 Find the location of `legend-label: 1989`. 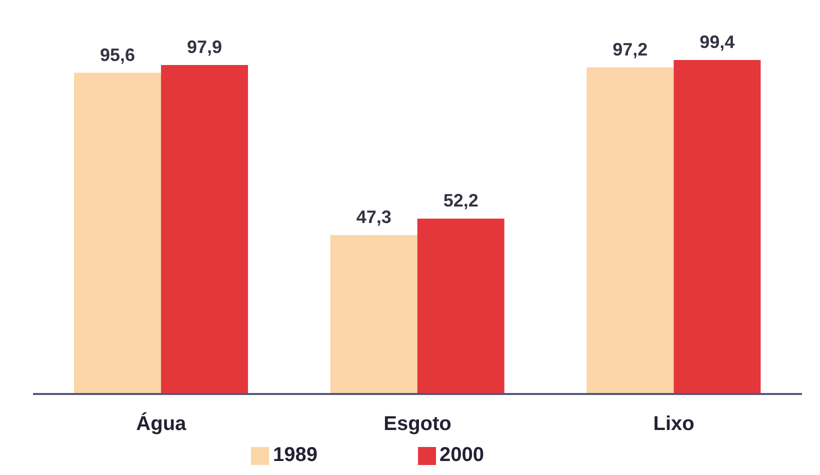

legend-label: 1989 is located at coordinates (295, 455).